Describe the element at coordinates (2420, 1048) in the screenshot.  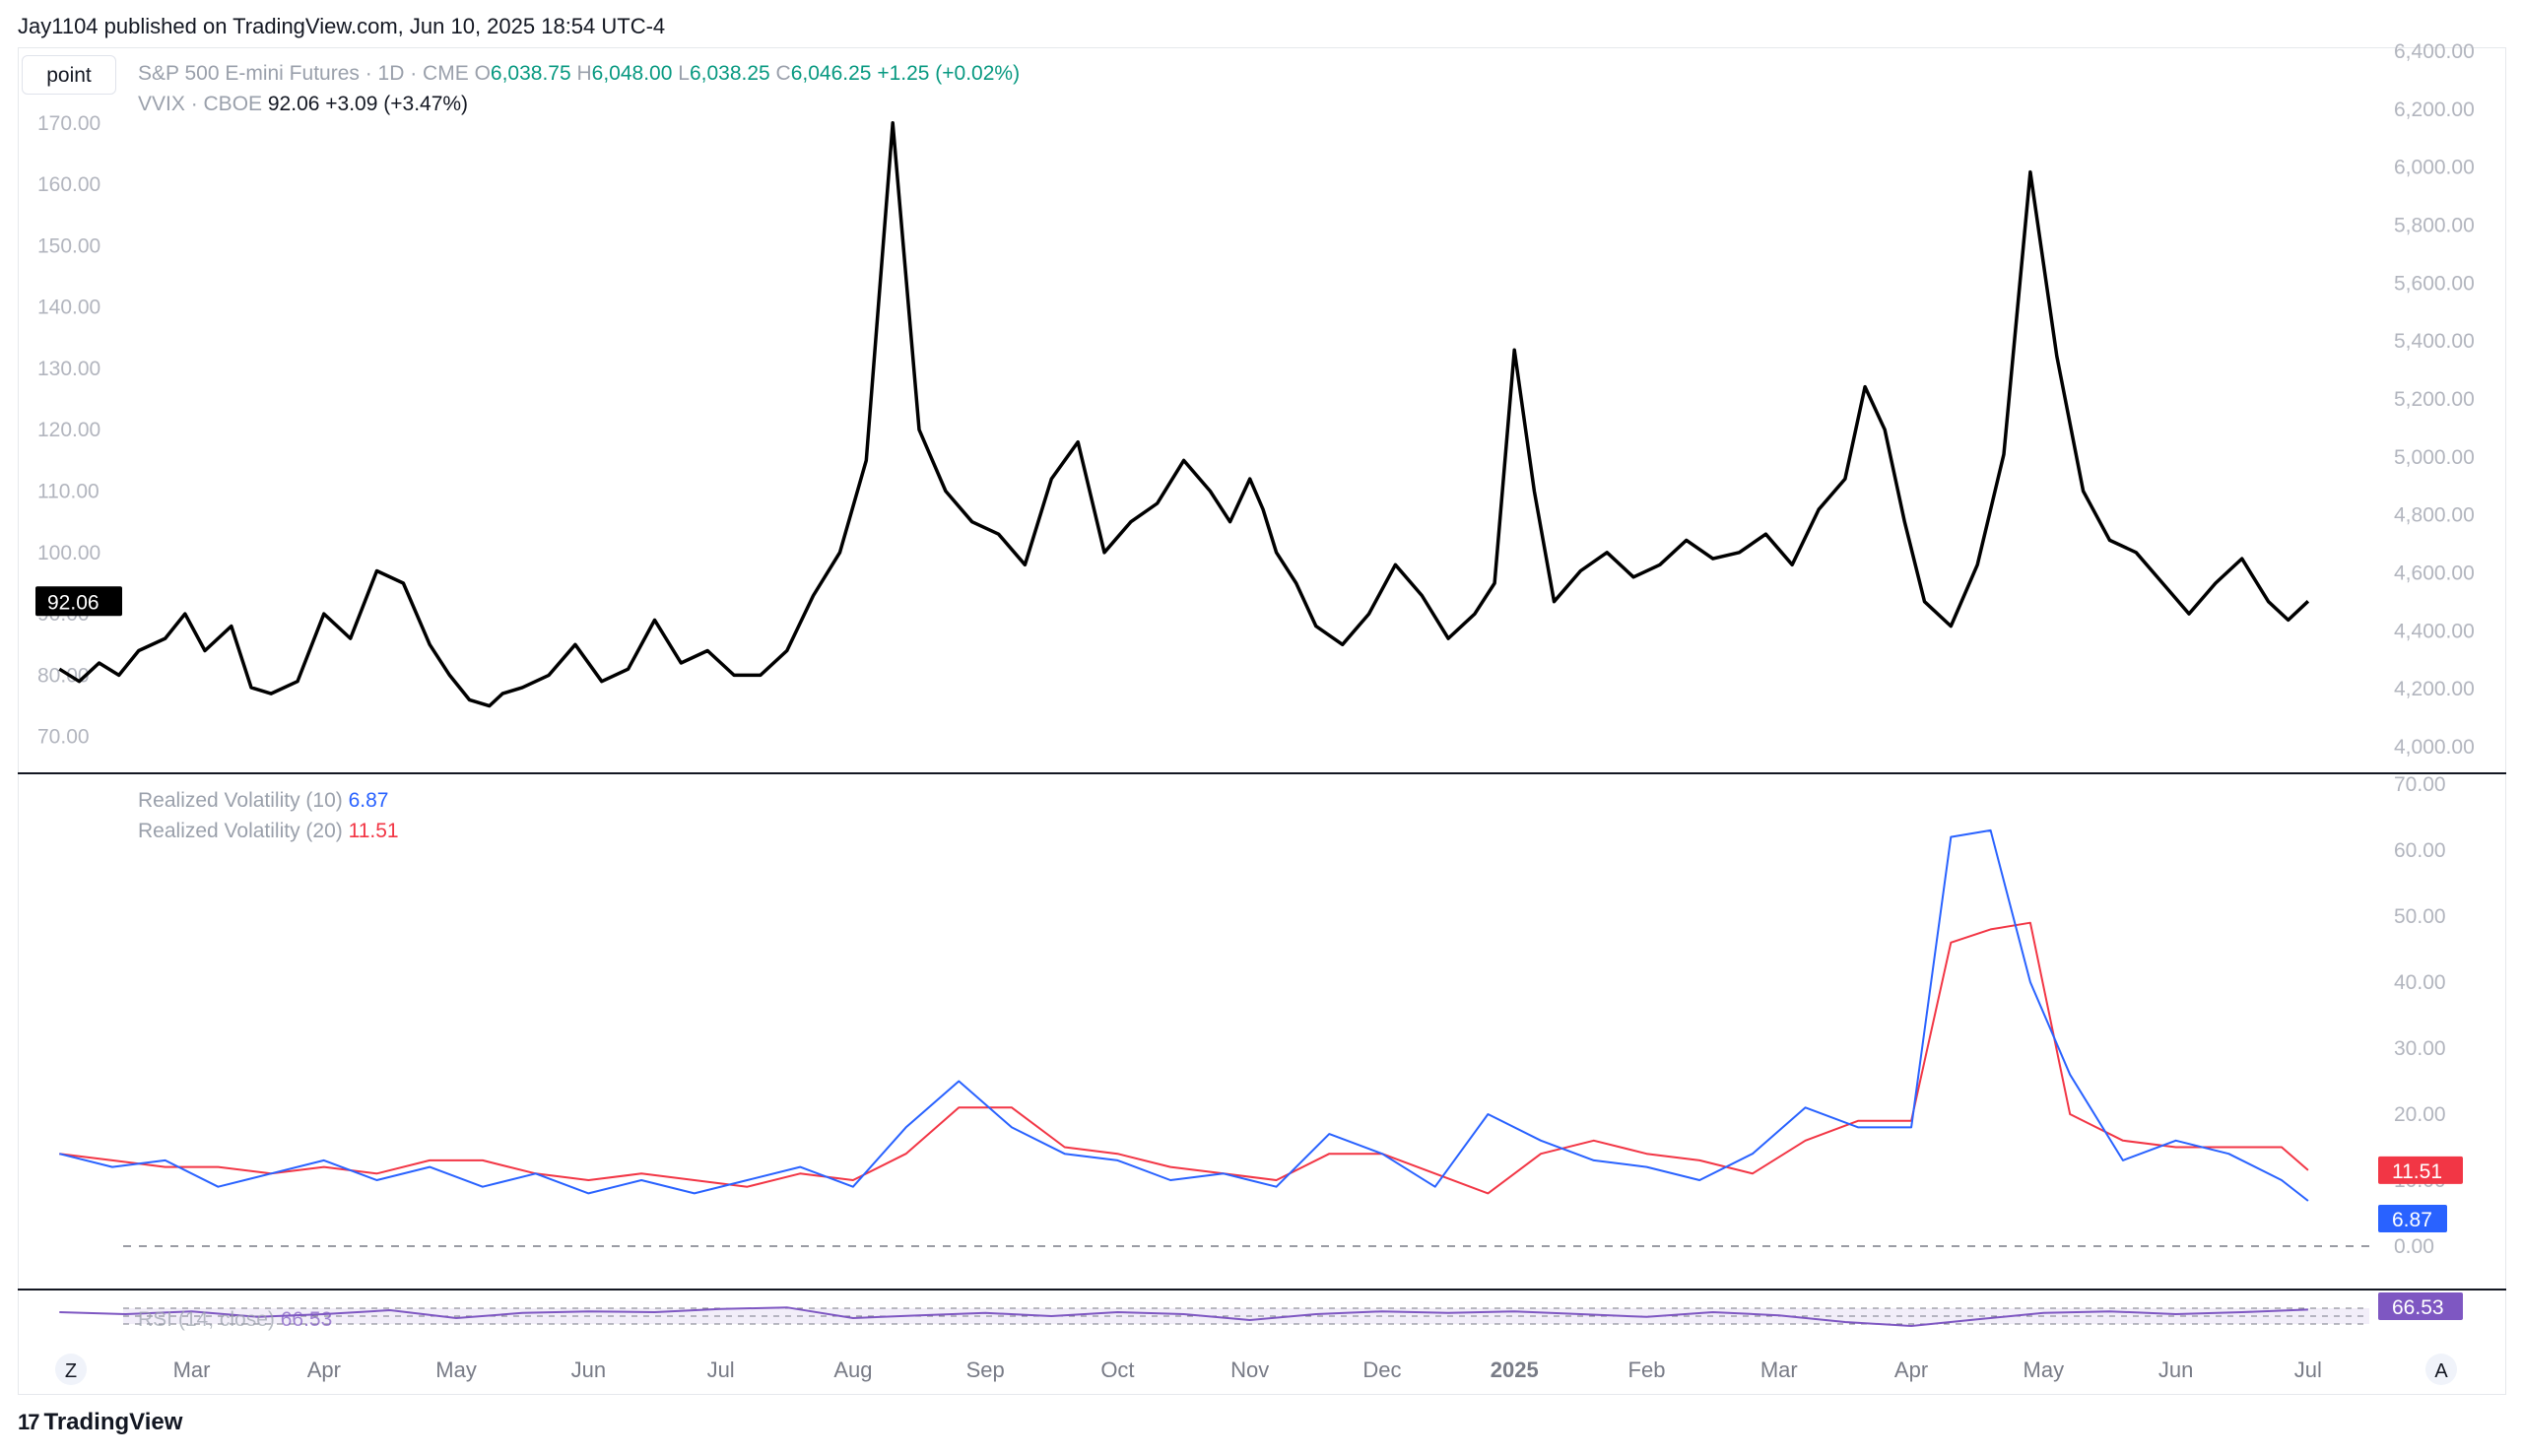
I see `rv-axis-tick: 30.00` at that location.